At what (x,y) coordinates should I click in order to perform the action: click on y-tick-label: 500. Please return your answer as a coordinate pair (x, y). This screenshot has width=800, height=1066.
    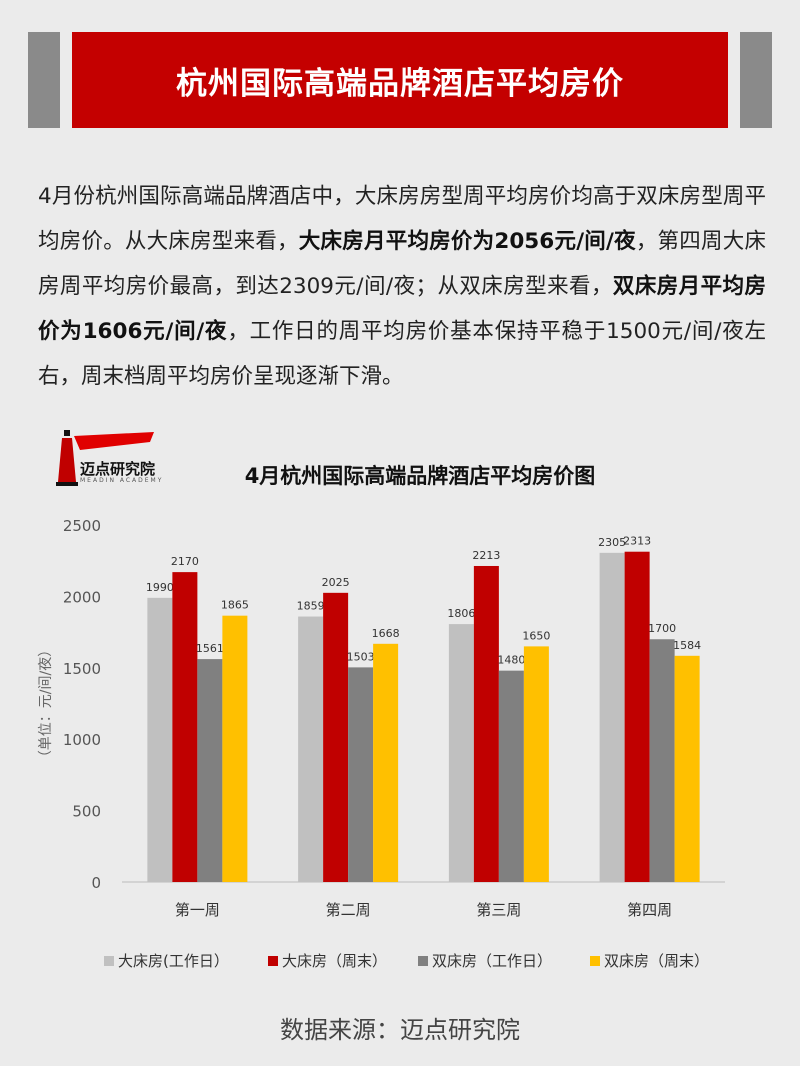
    Looking at the image, I should click on (86, 812).